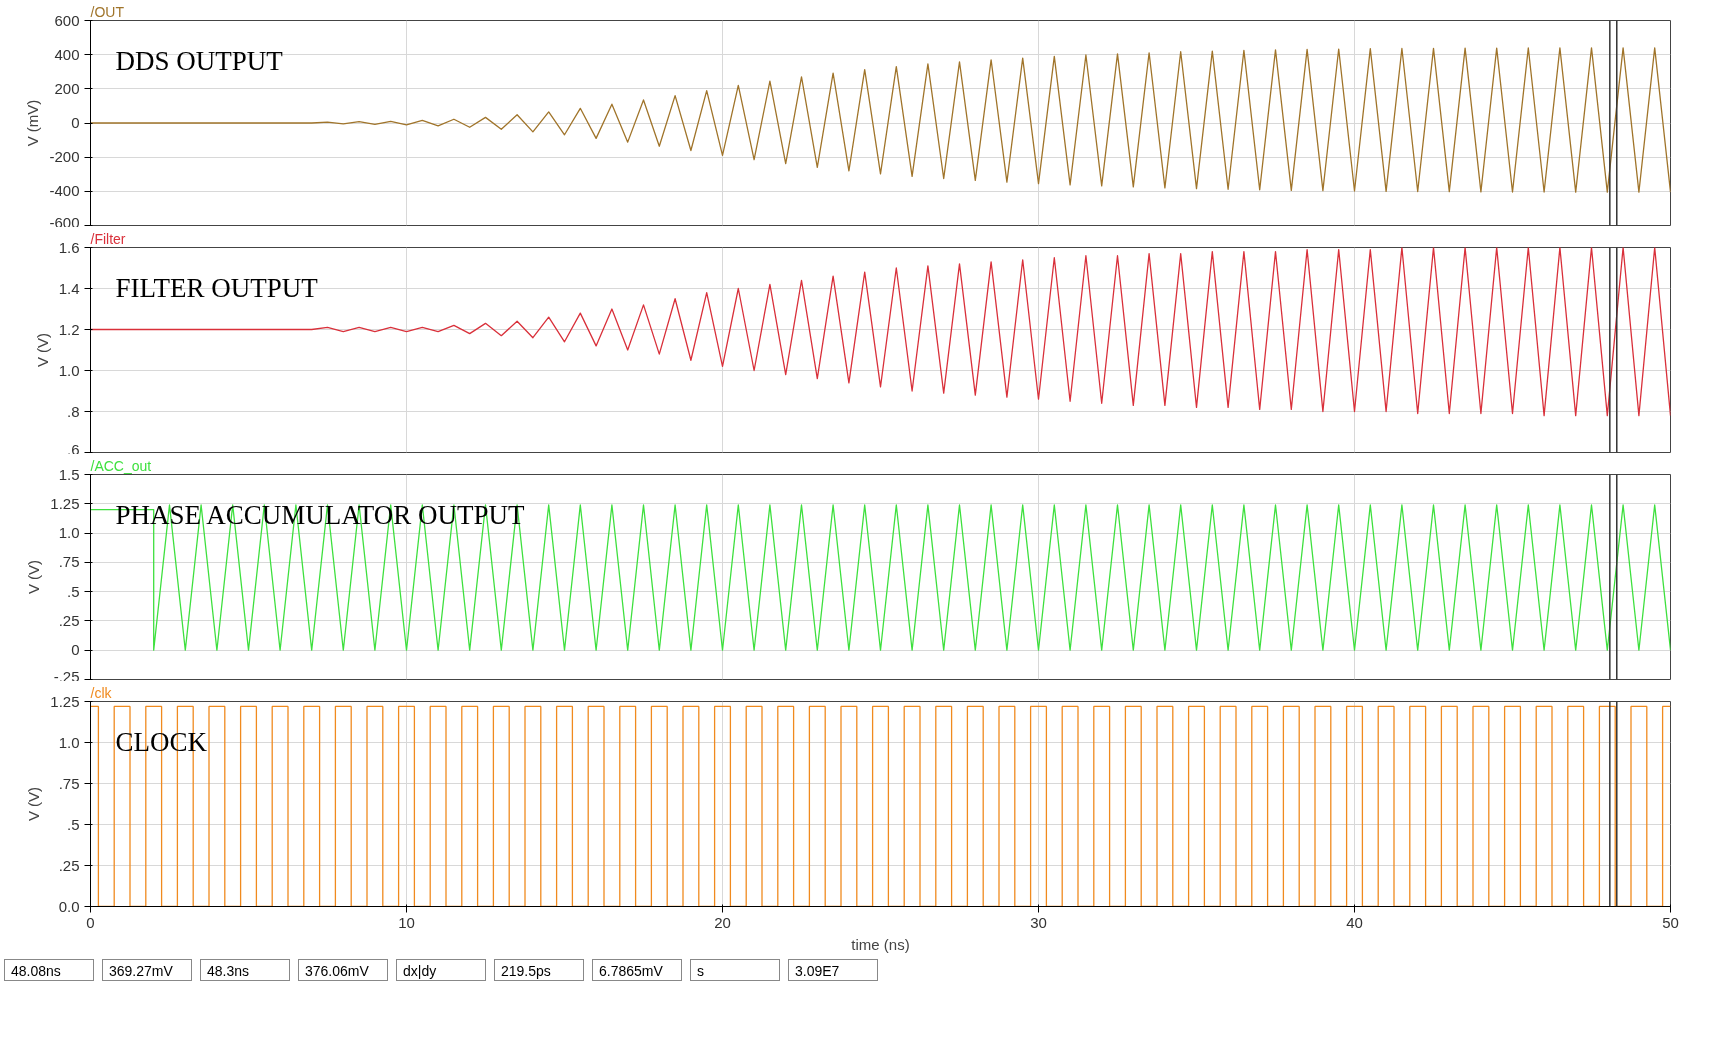  What do you see at coordinates (90, 922) in the screenshot?
I see `x-tick-label: 0` at bounding box center [90, 922].